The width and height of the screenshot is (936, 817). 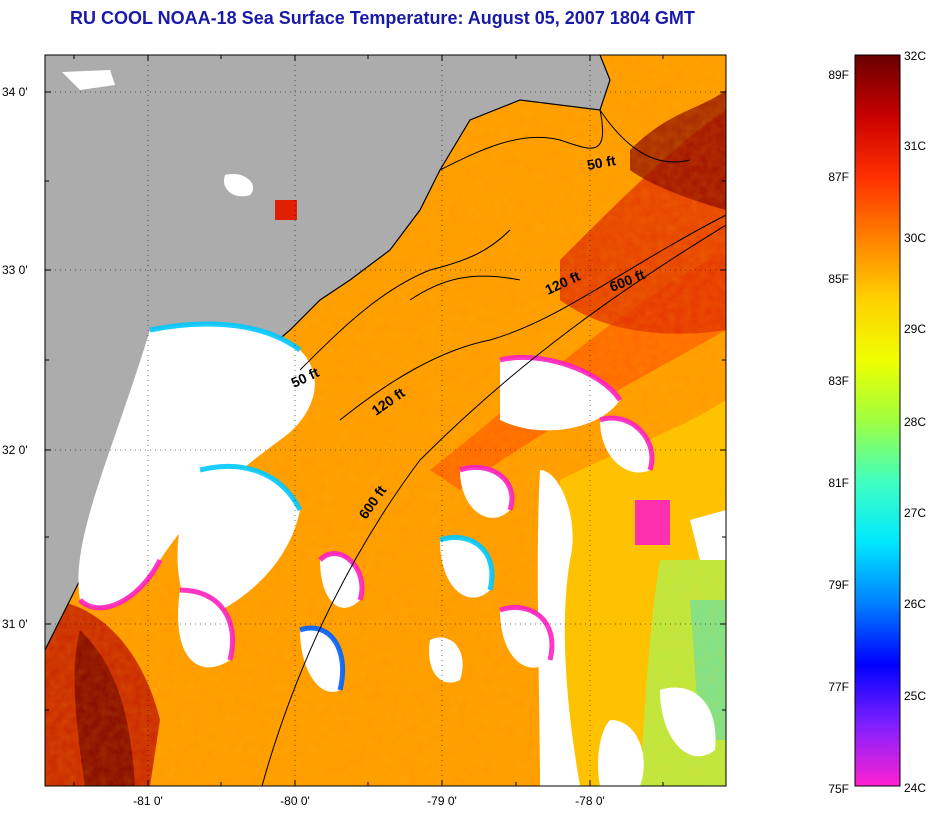 I want to click on colorbar-celsius-labels: 32C 31C 30C 29C 28C 27C 26C 25C 24C, so click(x=915, y=422).